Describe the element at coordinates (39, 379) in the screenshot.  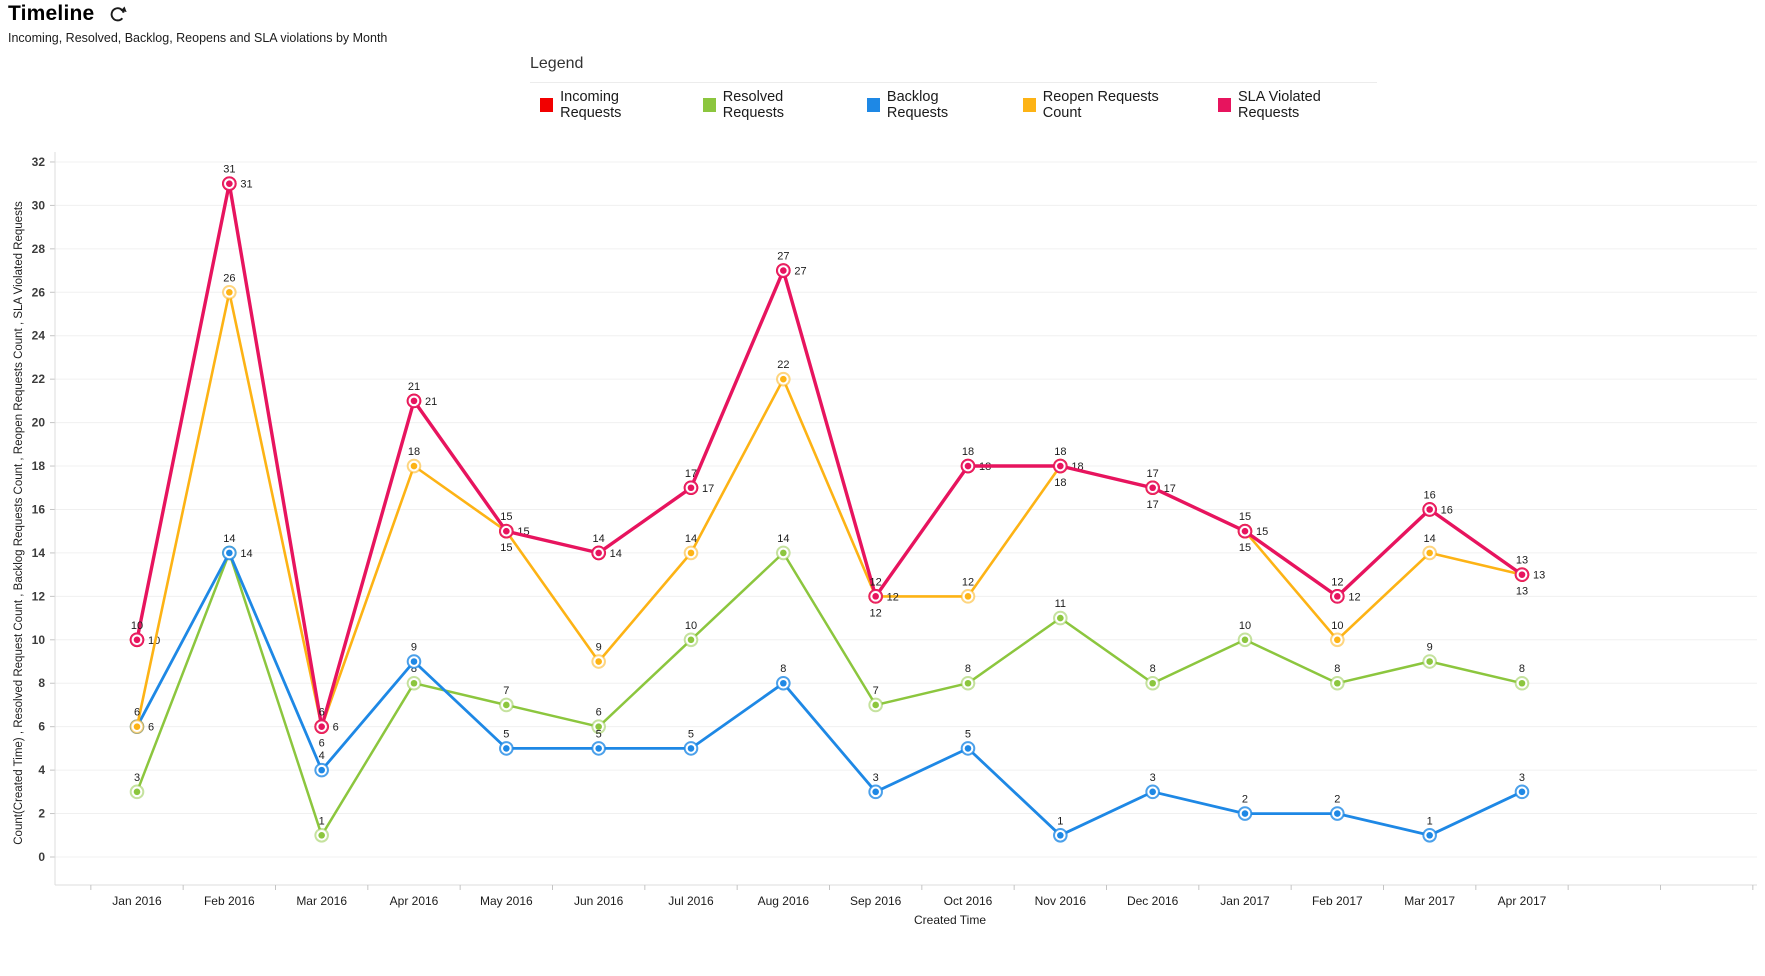
I see `y-tick-label: 22` at that location.